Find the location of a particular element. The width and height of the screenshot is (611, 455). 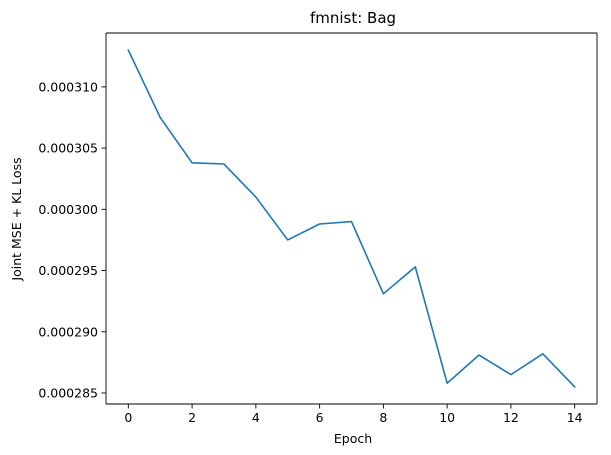

y-tick-label: 0.000300 is located at coordinates (68, 209).